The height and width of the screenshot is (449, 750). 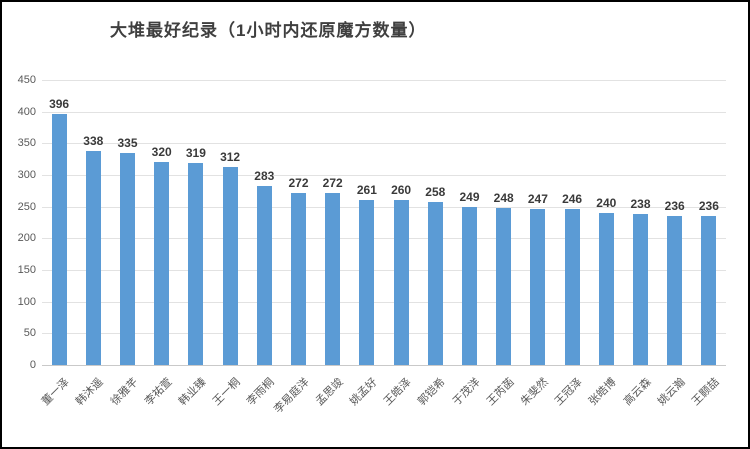 What do you see at coordinates (26, 111) in the screenshot?
I see `y-axis-tick-label: 400` at bounding box center [26, 111].